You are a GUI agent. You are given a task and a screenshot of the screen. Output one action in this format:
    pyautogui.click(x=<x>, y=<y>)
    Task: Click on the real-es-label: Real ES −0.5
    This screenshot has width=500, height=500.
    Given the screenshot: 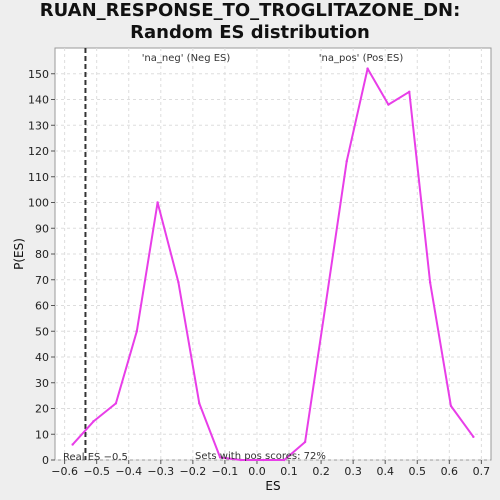 What is the action you would take?
    pyautogui.click(x=95, y=457)
    